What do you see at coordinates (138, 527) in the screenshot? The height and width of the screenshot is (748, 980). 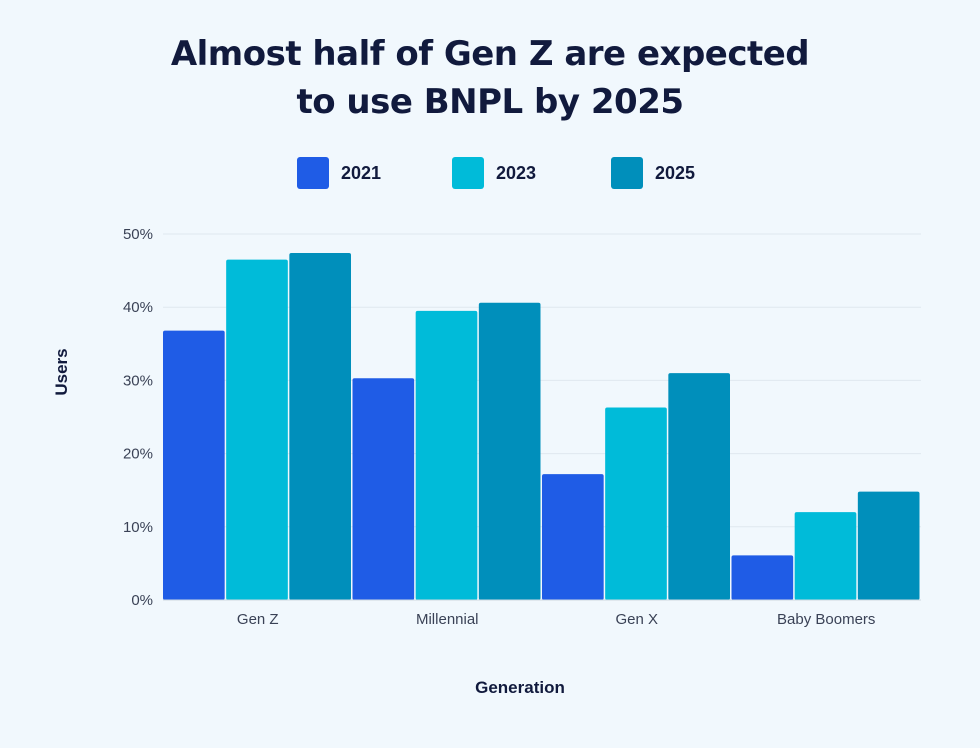 I see `y-tick-label: 10%` at bounding box center [138, 527].